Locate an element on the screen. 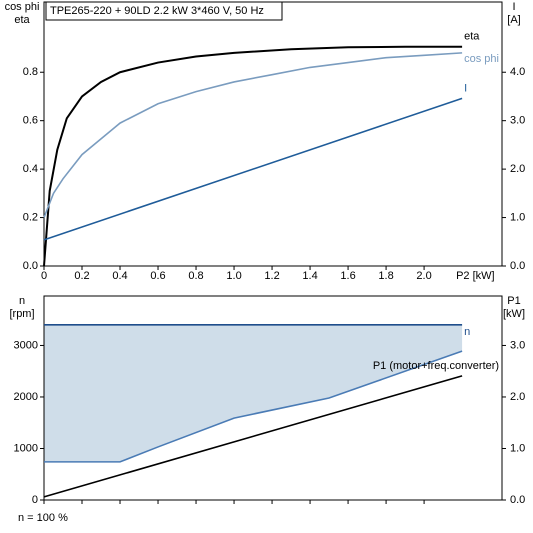  y-tick-label: 0 is located at coordinates (35, 500).